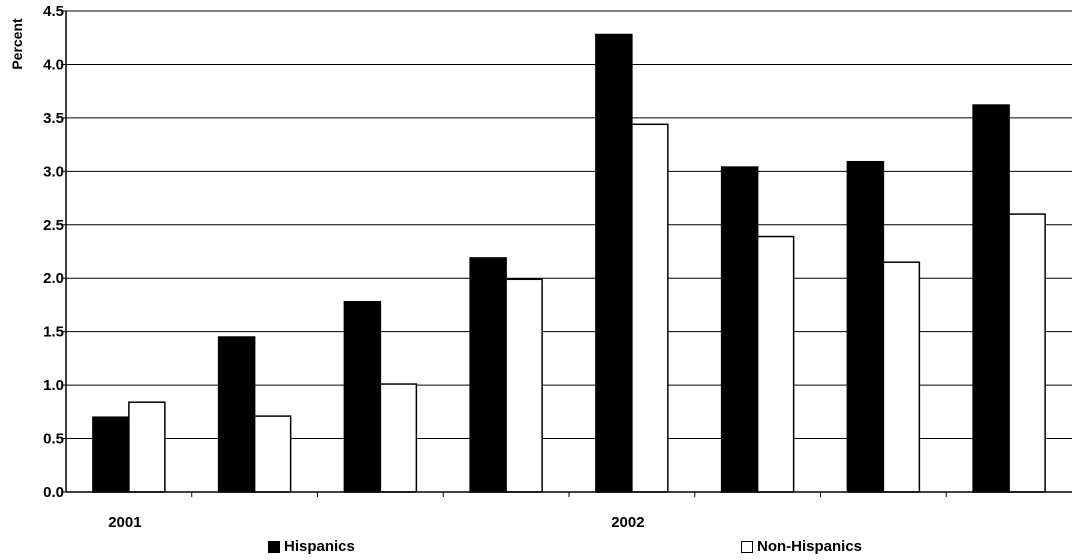 This screenshot has width=1074, height=560. Describe the element at coordinates (53, 278) in the screenshot. I see `y-tick-label: 2.0` at that location.